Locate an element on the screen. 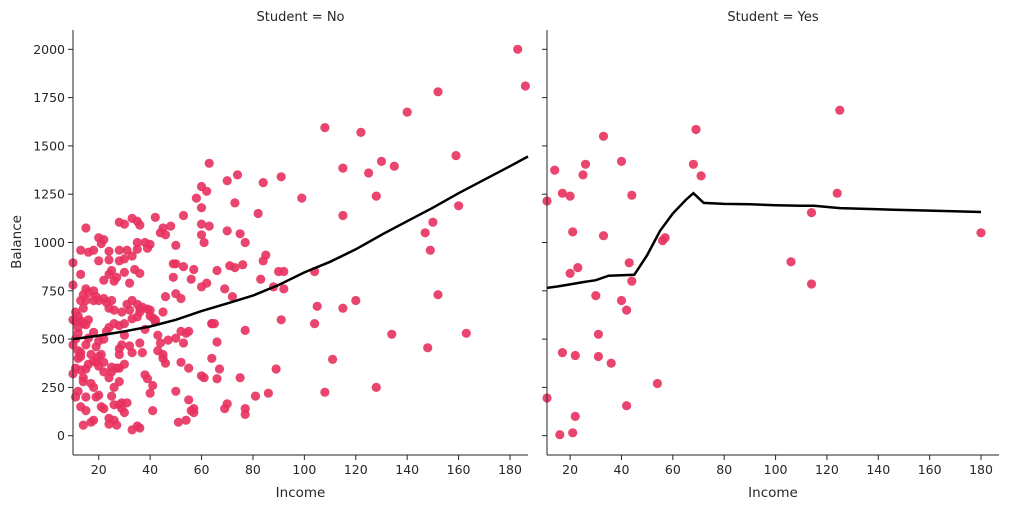 The width and height of the screenshot is (1009, 509). x-tick-label: 40 is located at coordinates (150, 469).